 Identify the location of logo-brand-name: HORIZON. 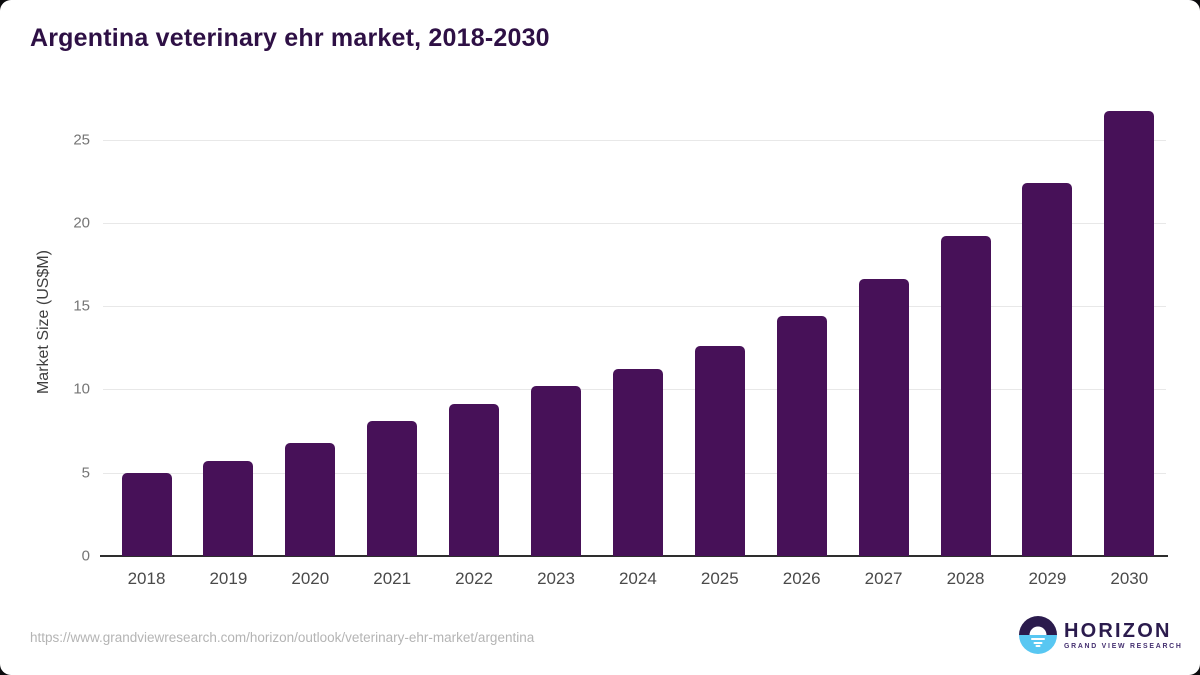
(1118, 630).